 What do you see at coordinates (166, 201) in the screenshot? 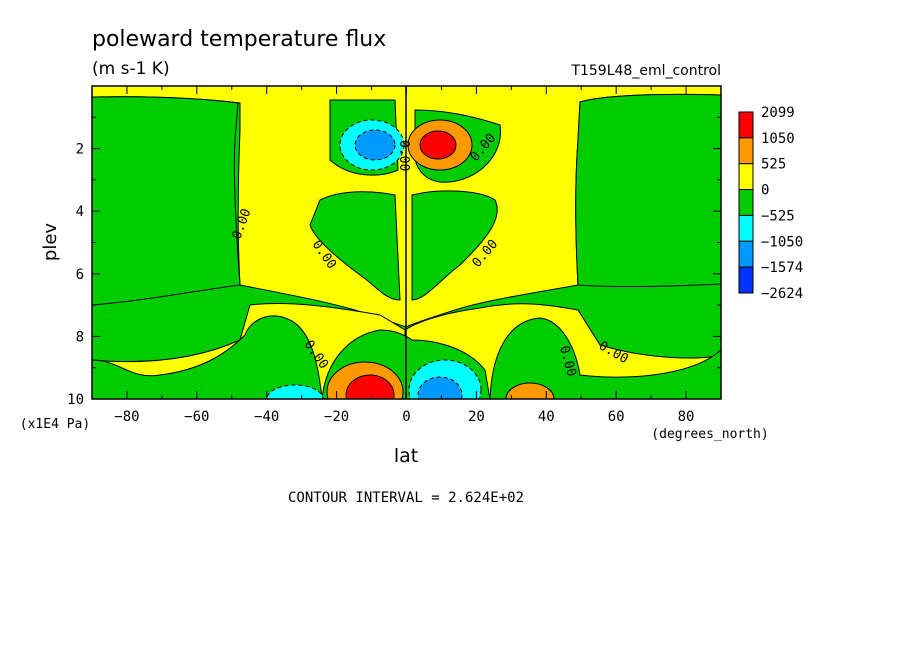
I see `upper-left-green` at bounding box center [166, 201].